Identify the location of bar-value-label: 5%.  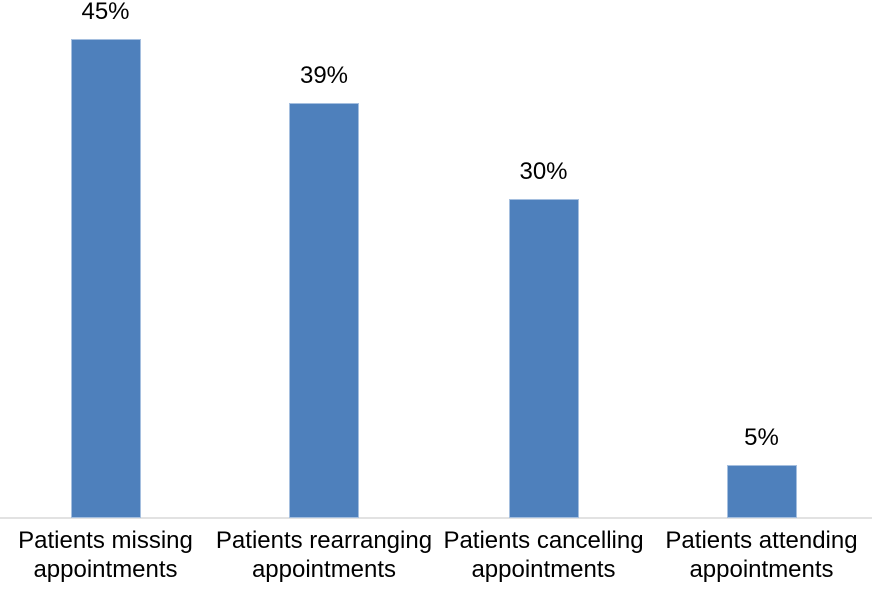
(761, 437).